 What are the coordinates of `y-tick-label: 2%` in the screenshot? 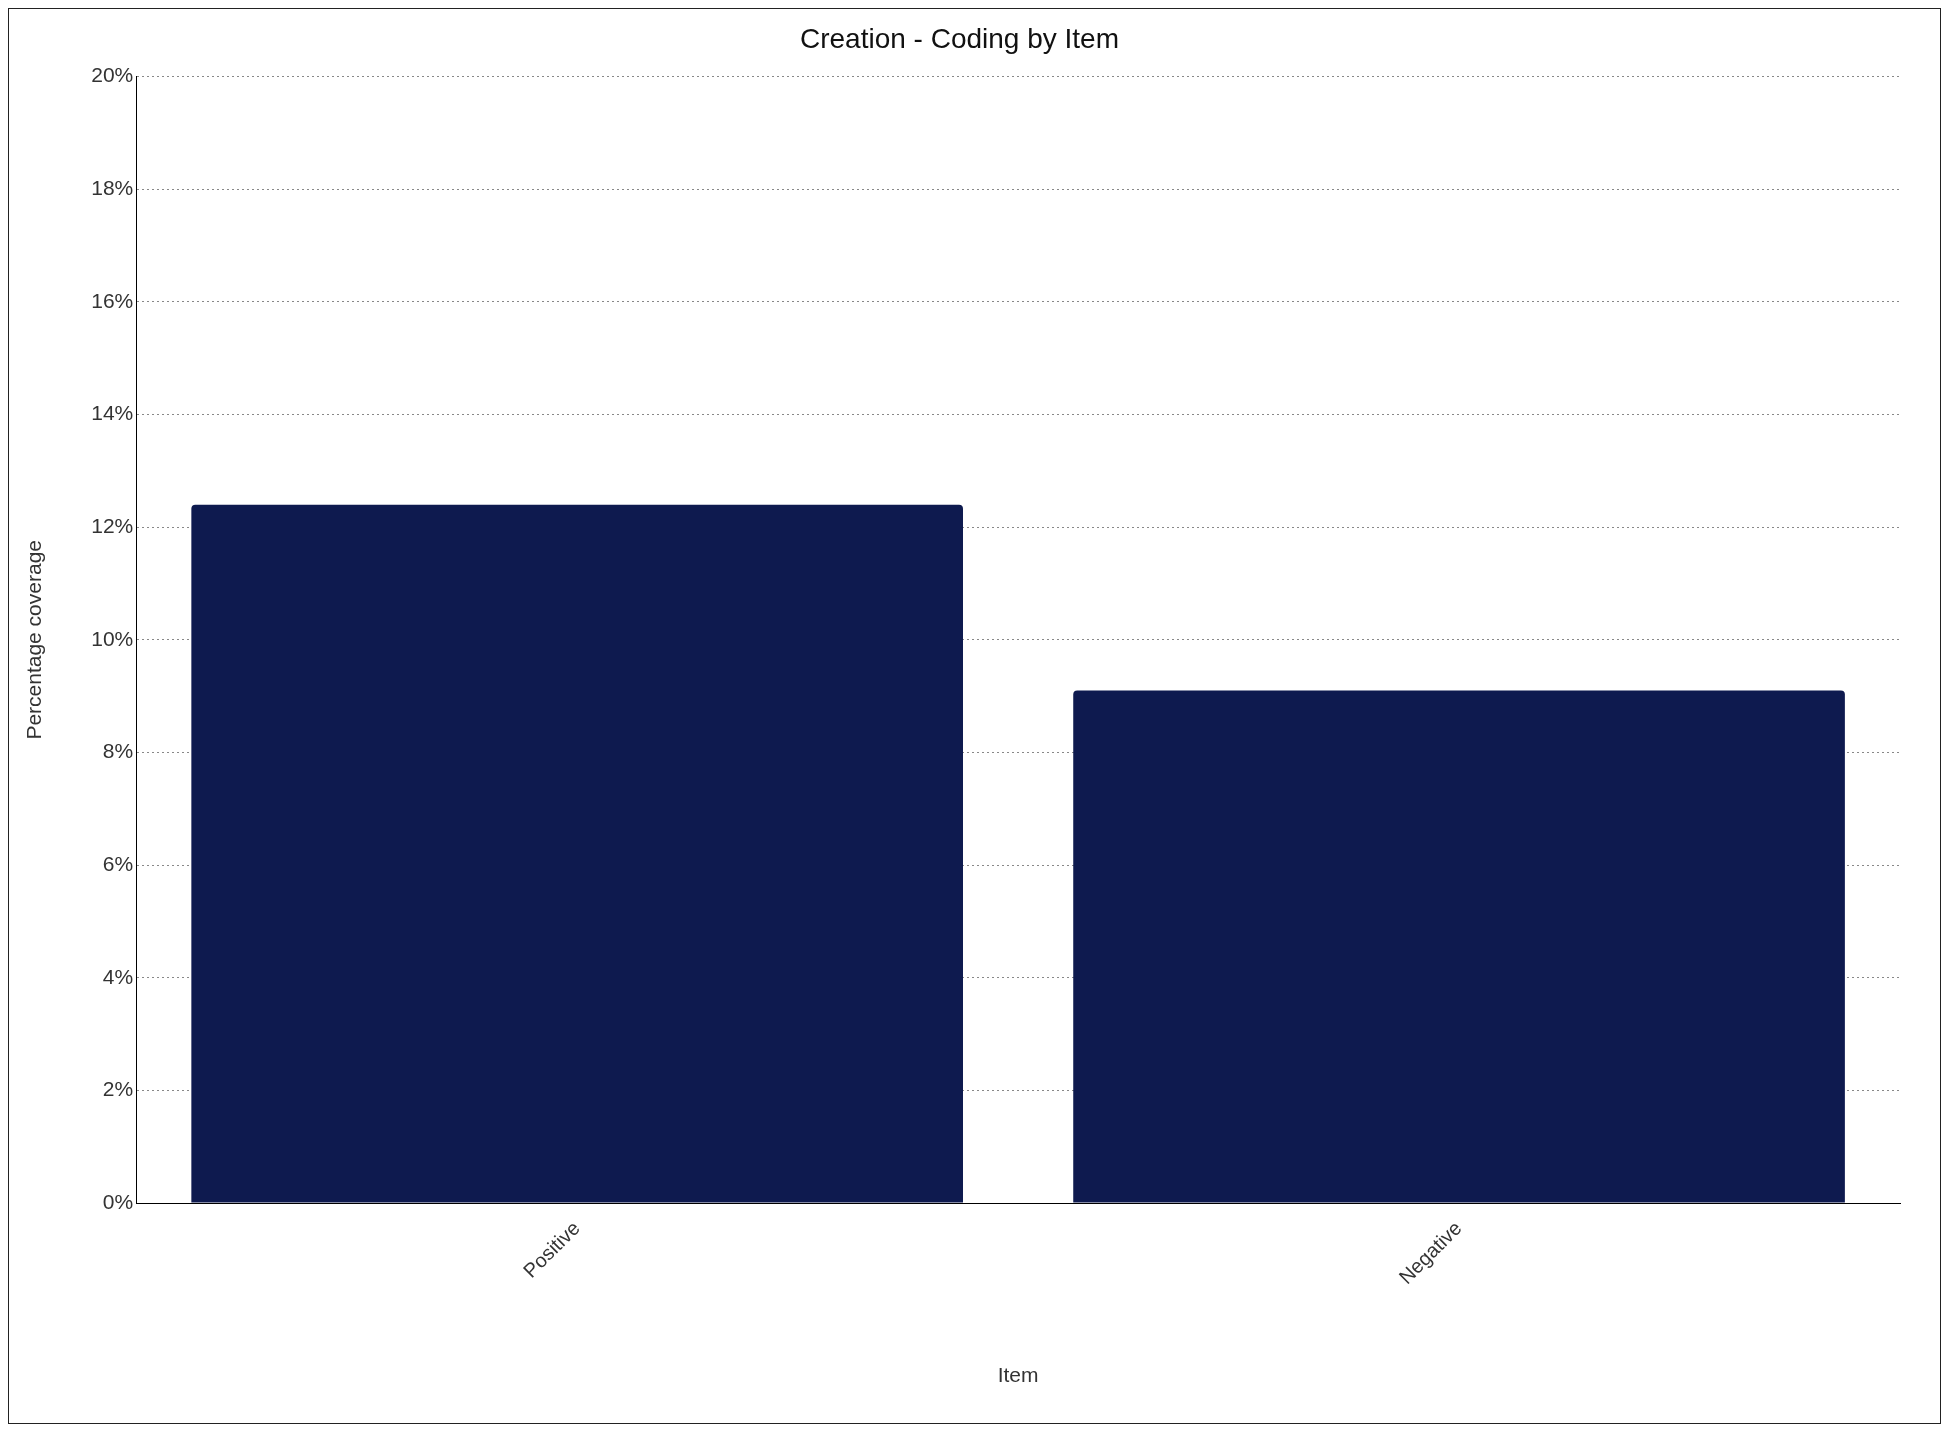 It's located at (118, 1089).